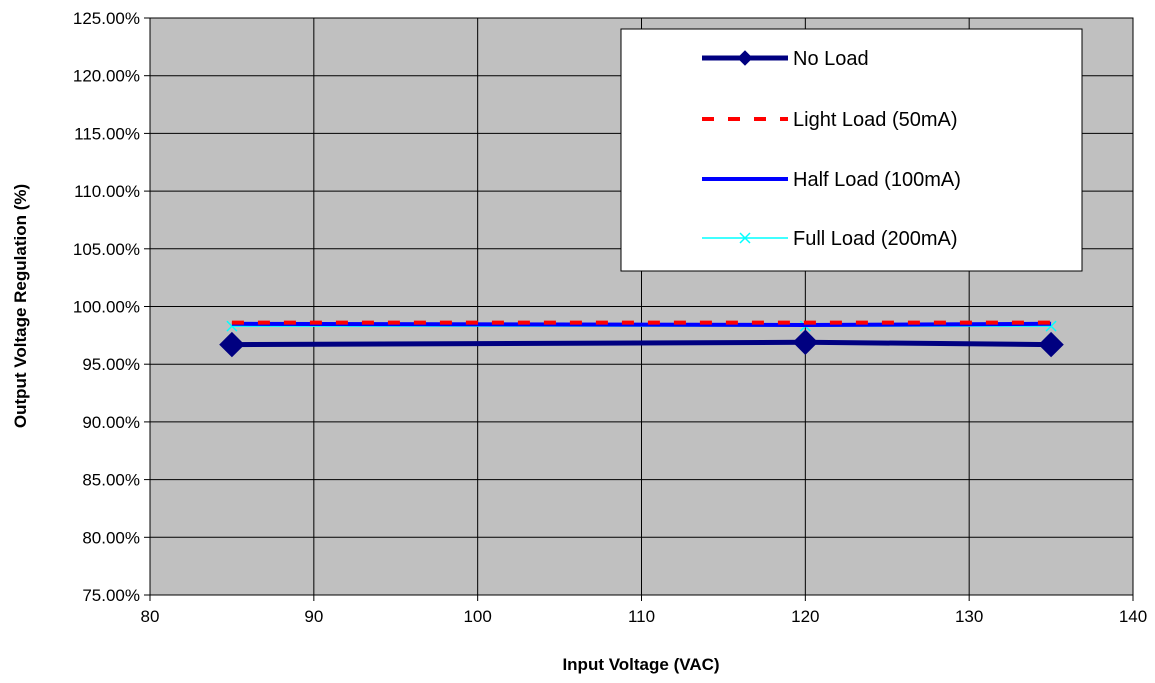 The image size is (1155, 683). What do you see at coordinates (111, 537) in the screenshot?
I see `y-tick-label: 80.00%` at bounding box center [111, 537].